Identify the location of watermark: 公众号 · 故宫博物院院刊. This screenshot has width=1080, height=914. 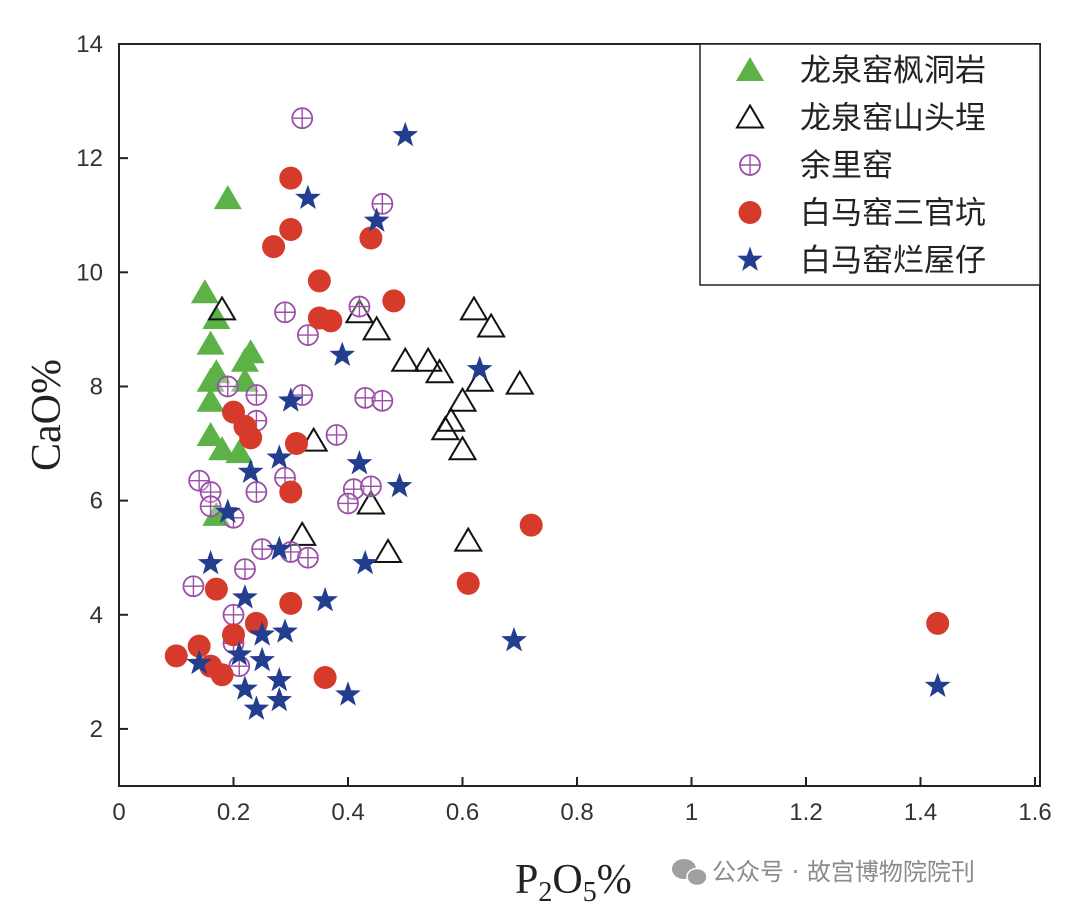
(823, 872).